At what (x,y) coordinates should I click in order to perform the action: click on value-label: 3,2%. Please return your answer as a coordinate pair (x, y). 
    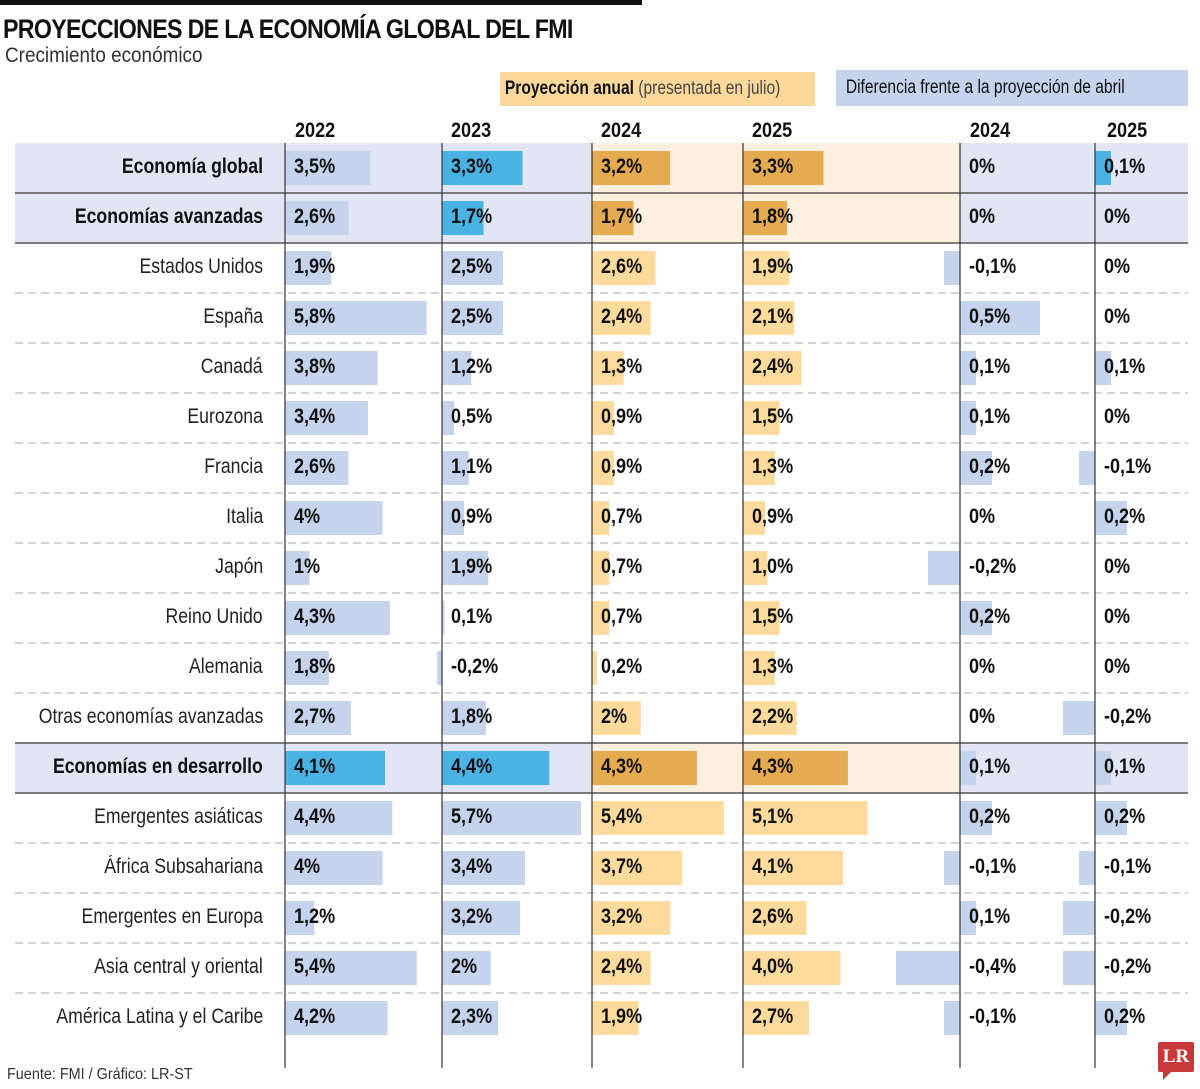
    Looking at the image, I should click on (472, 916).